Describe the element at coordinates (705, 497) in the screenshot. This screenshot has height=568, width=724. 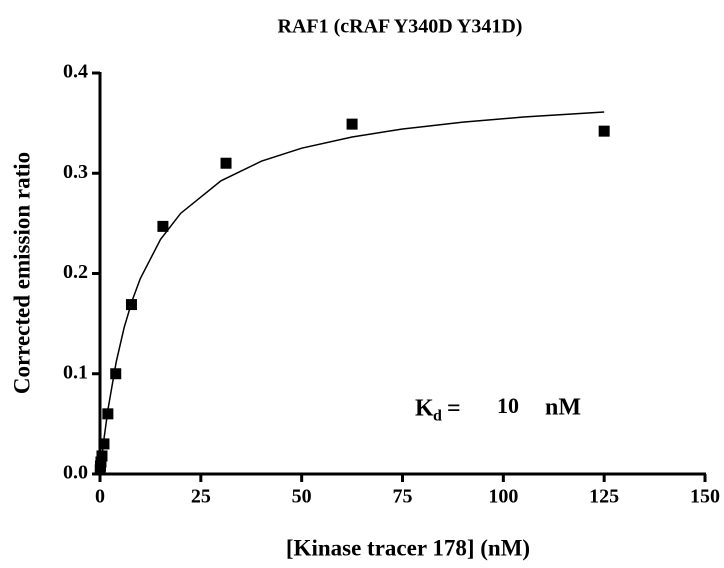
I see `x-tick-label: 150` at that location.